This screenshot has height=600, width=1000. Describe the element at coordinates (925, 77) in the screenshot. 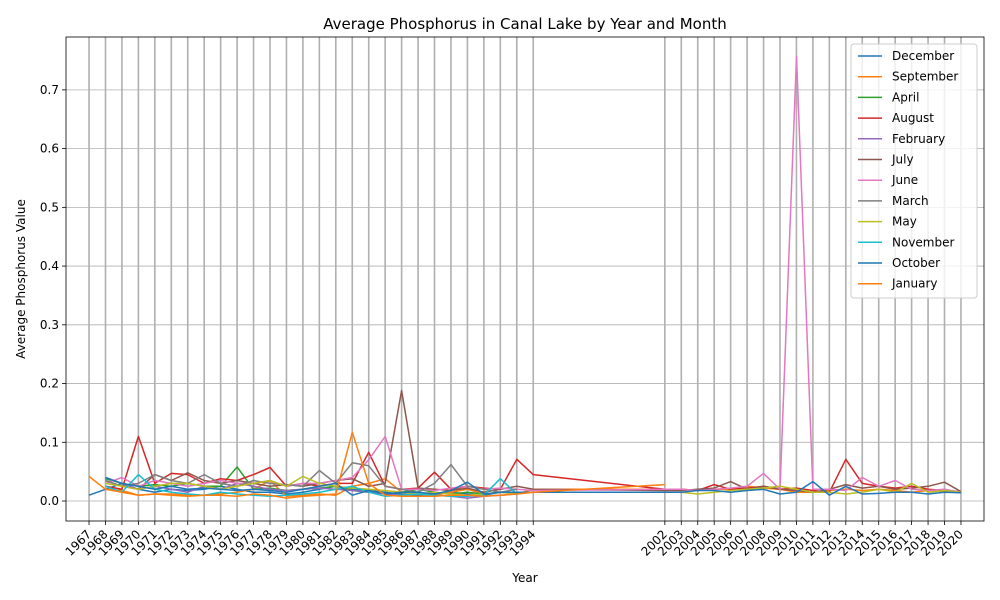

I see `legend-entry: September` at that location.